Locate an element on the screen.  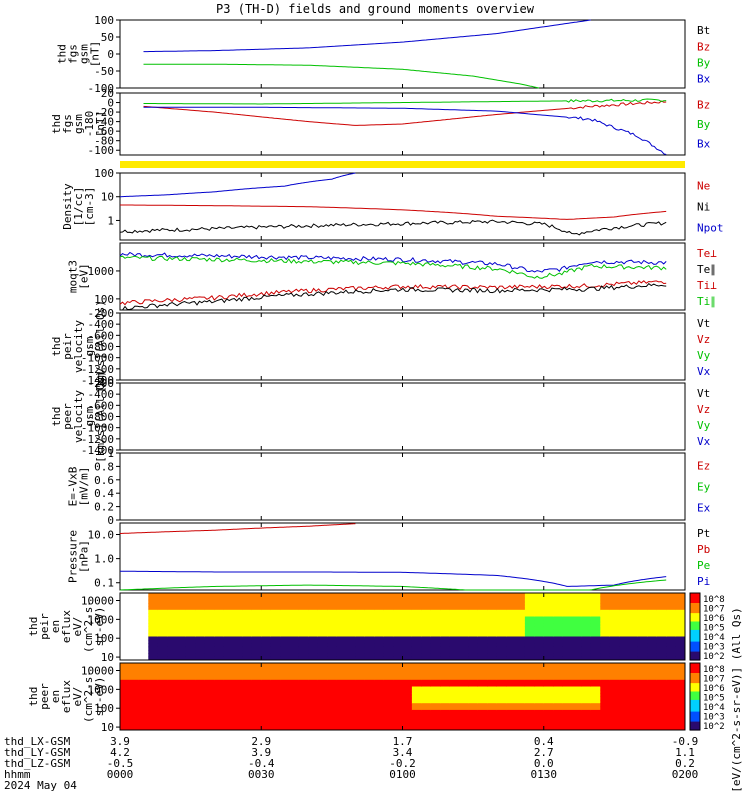
y-tick-label: 100 is located at coordinates (104, 20).